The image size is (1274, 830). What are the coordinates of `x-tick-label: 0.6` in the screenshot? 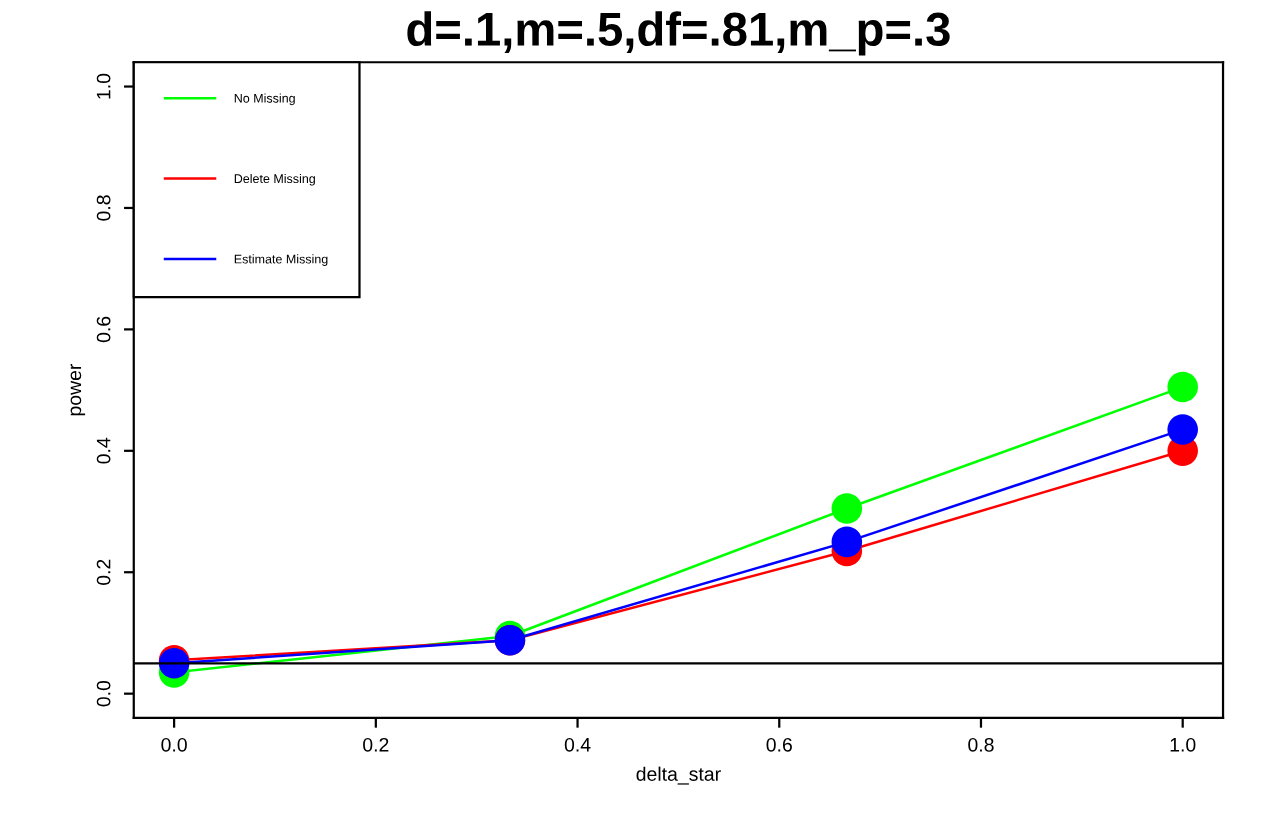 It's located at (779, 744).